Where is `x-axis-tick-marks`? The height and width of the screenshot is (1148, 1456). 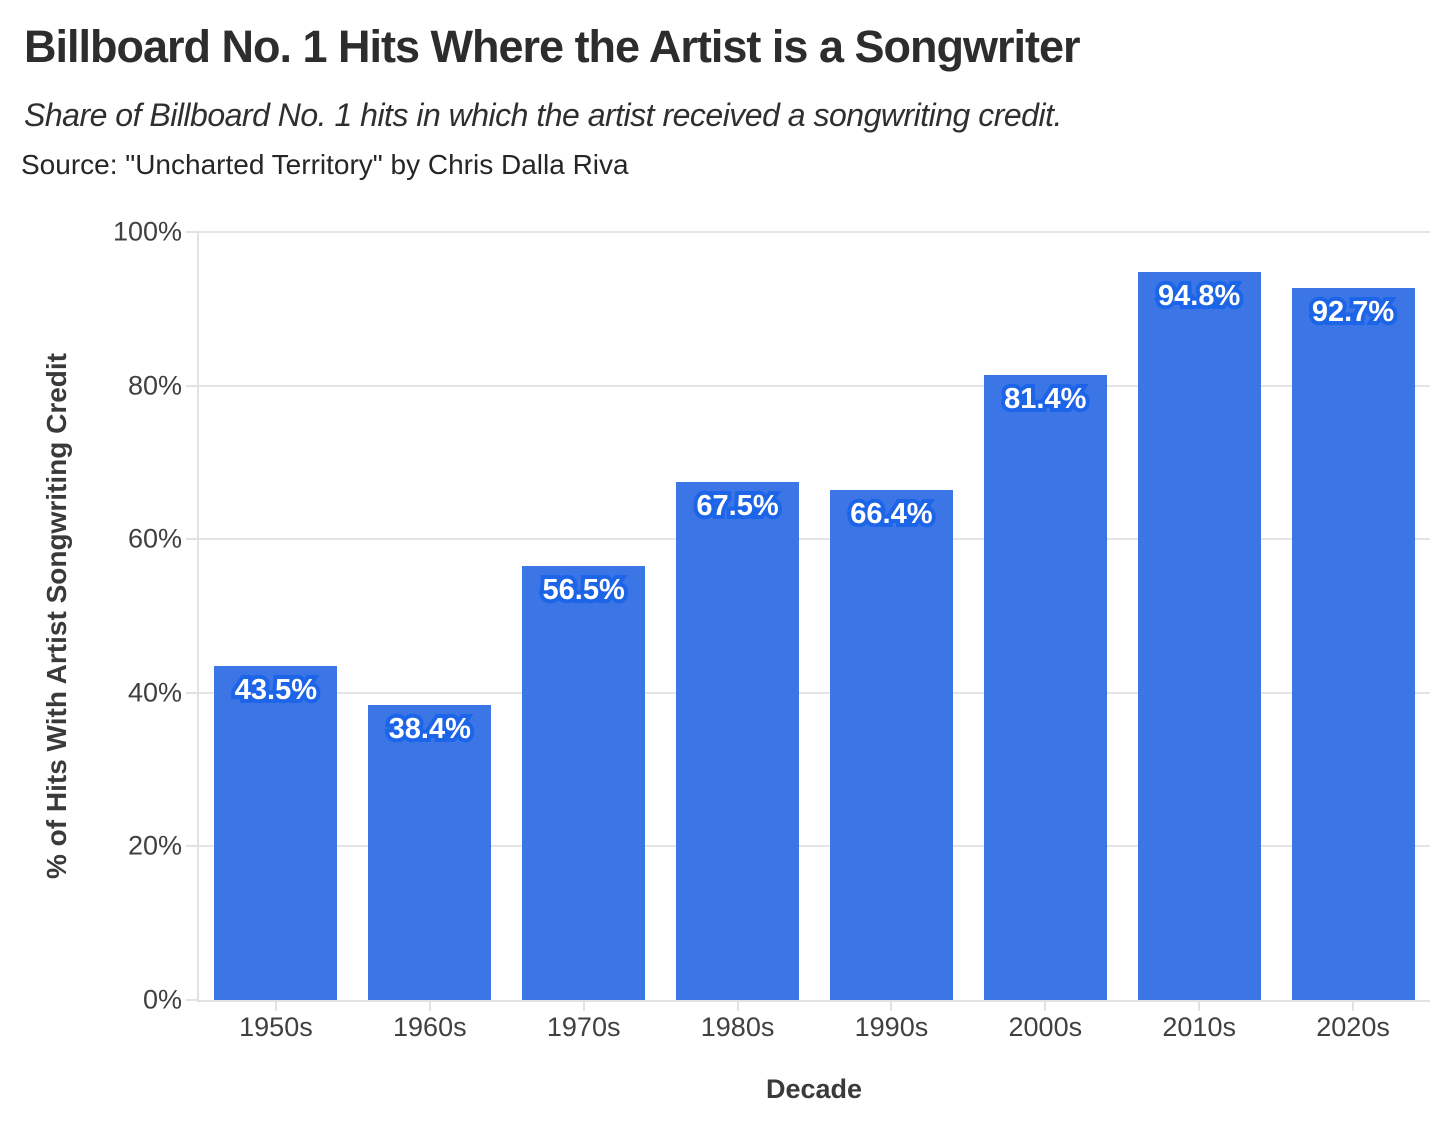 x-axis-tick-marks is located at coordinates (814, 1006).